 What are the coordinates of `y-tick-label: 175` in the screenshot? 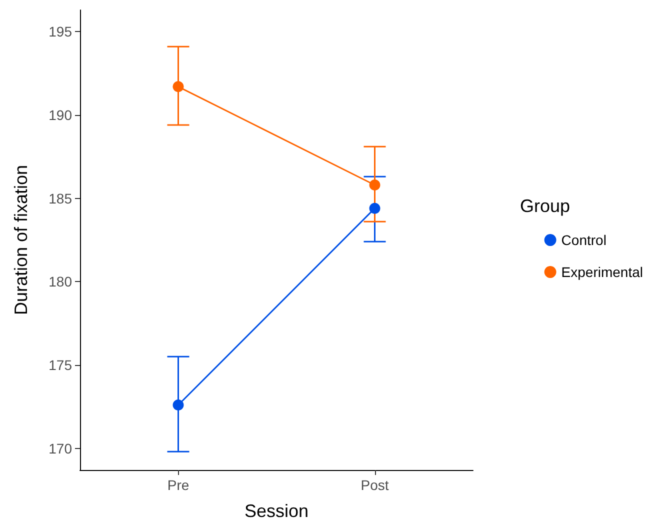 It's located at (60, 365).